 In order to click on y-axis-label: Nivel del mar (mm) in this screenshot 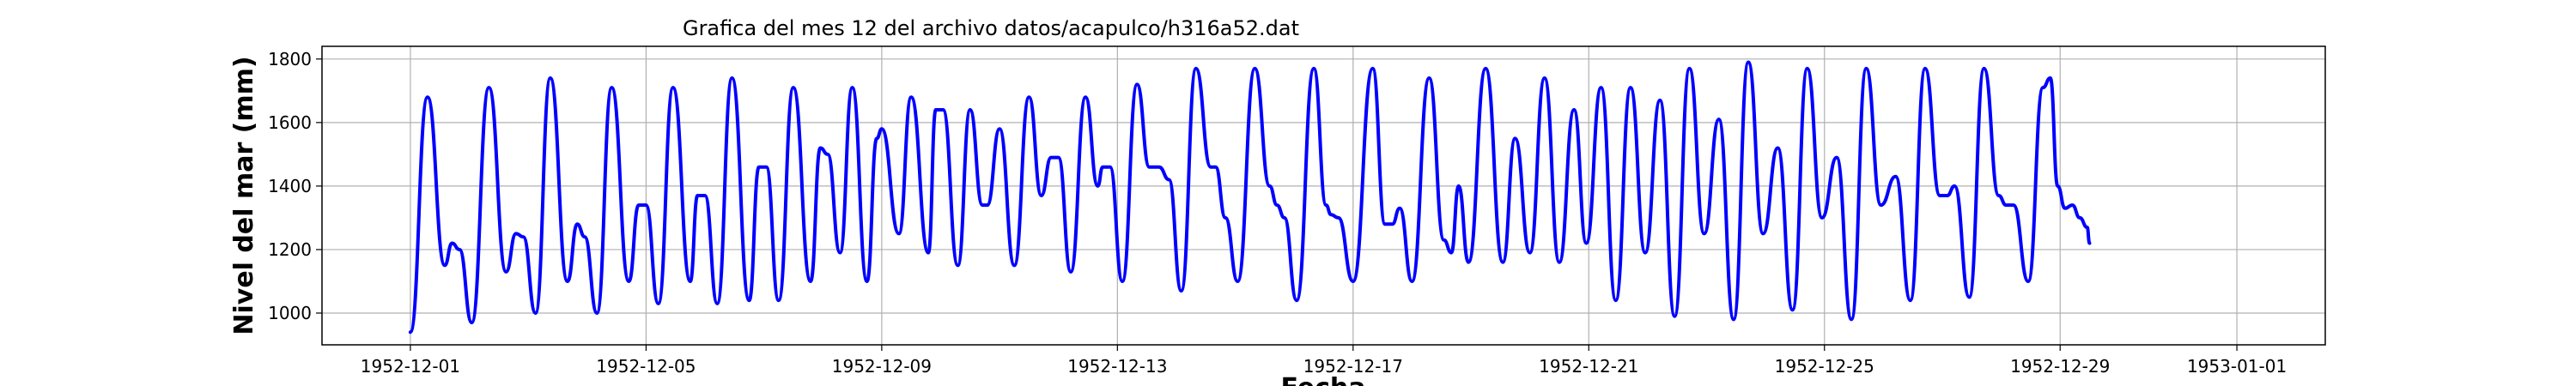, I will do `click(244, 195)`.